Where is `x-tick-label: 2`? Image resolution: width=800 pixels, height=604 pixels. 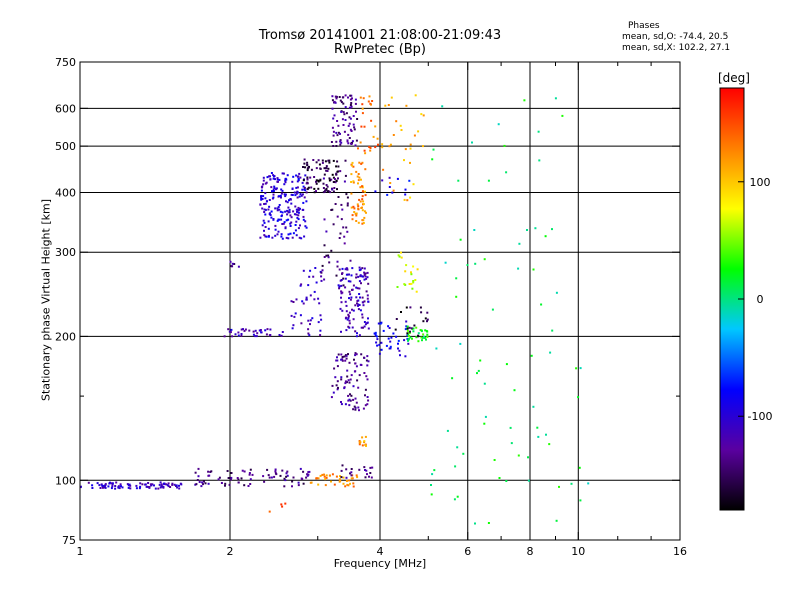 x-tick-label: 2 is located at coordinates (230, 551).